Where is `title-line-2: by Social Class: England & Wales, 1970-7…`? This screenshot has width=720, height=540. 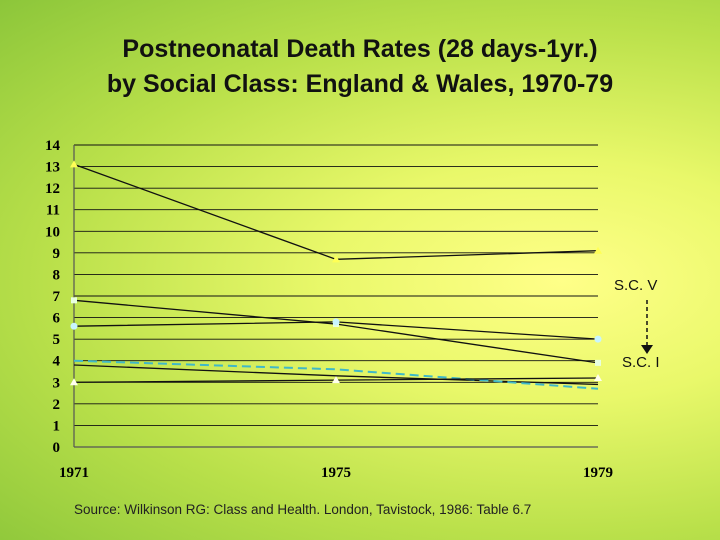
title-line-2: by Social Class: England & Wales, 1970-7… is located at coordinates (360, 84).